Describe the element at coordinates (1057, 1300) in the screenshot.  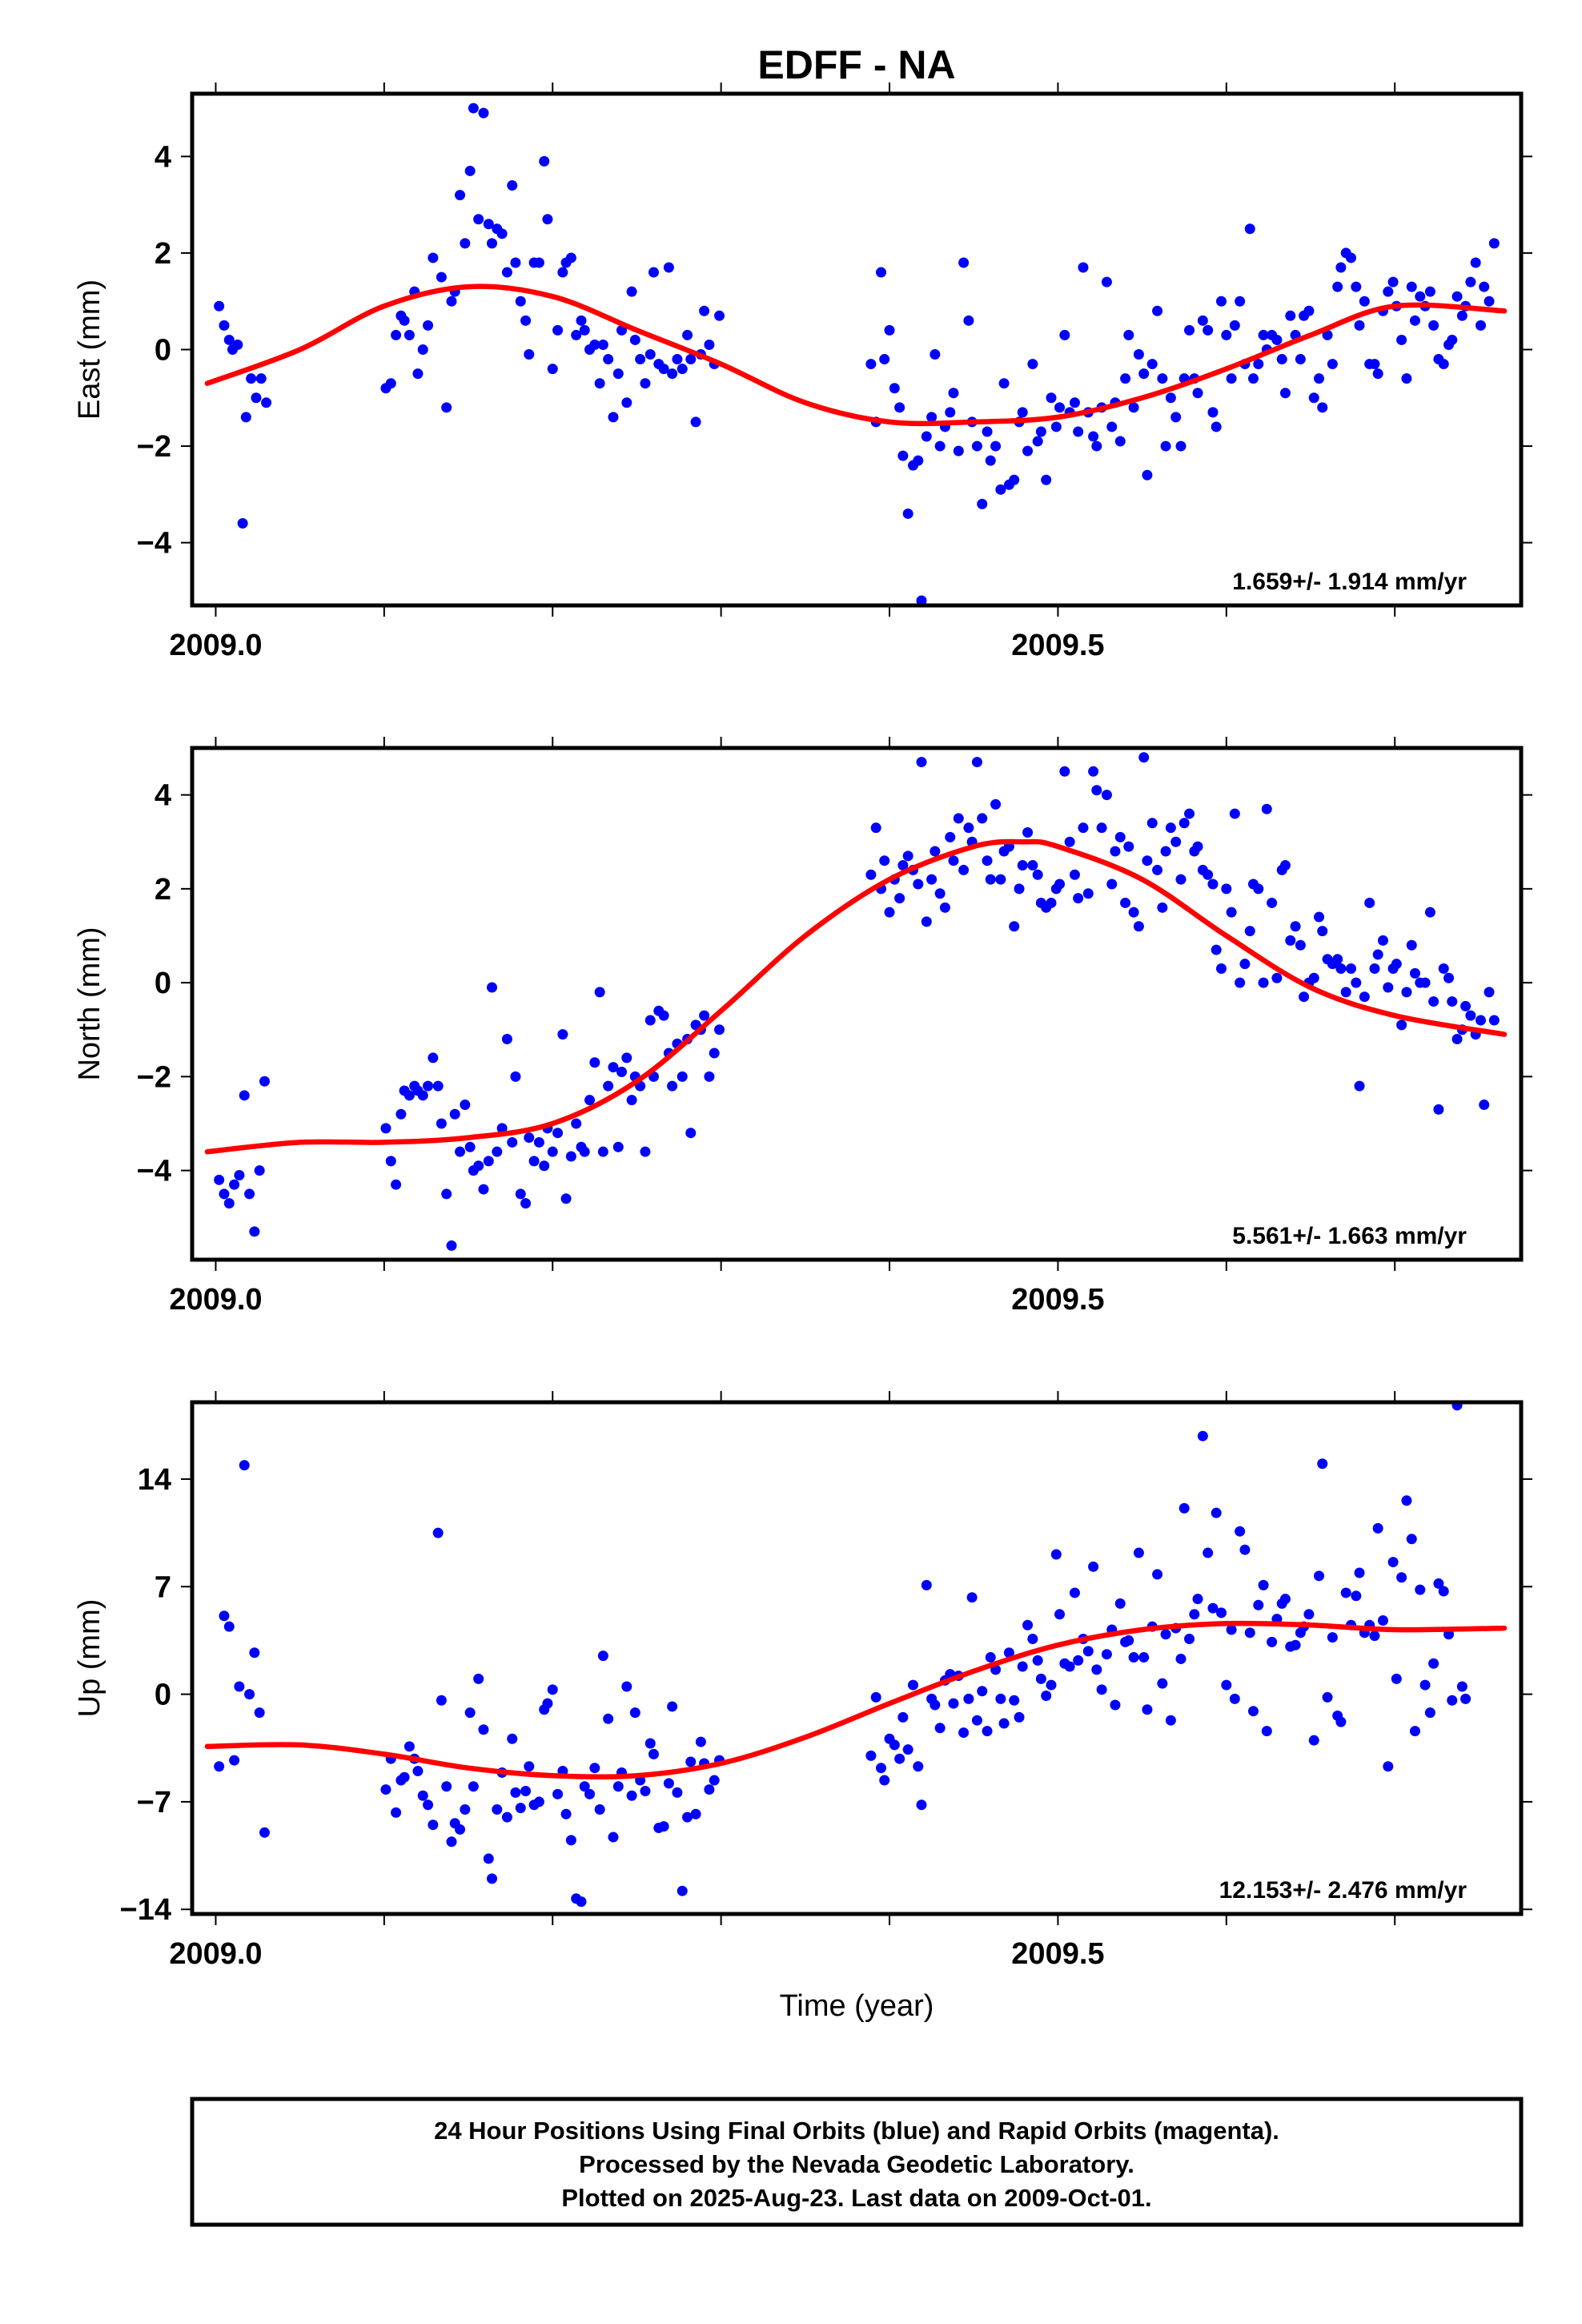
I see `north-x-tick-label: 2009.5` at that location.